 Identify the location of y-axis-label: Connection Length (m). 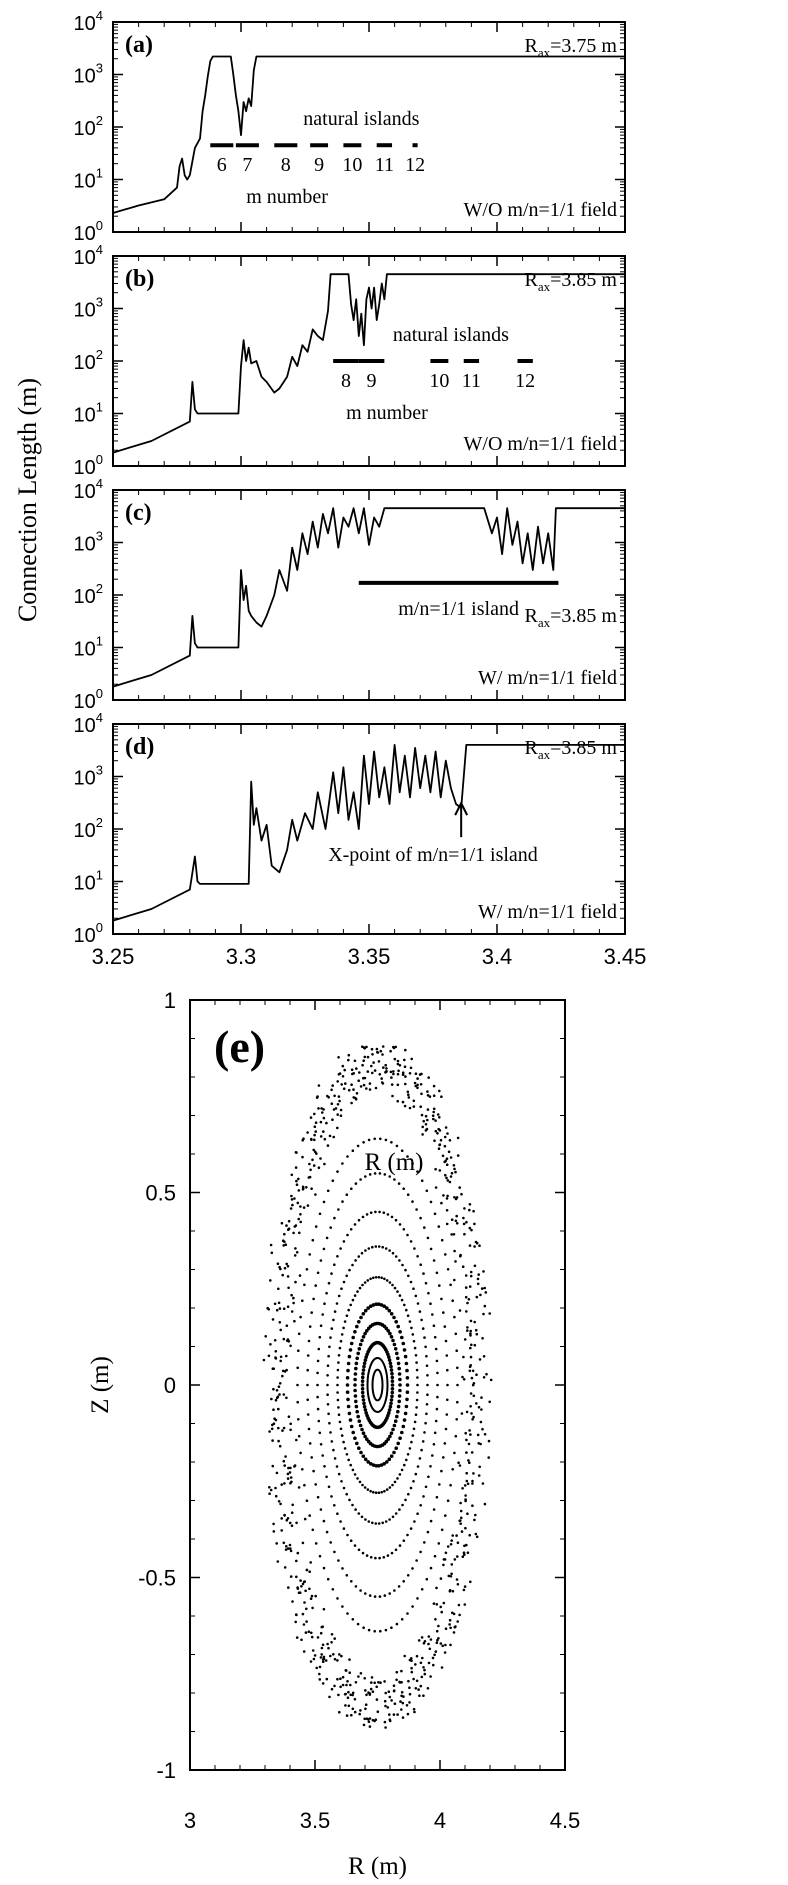
(27, 500).